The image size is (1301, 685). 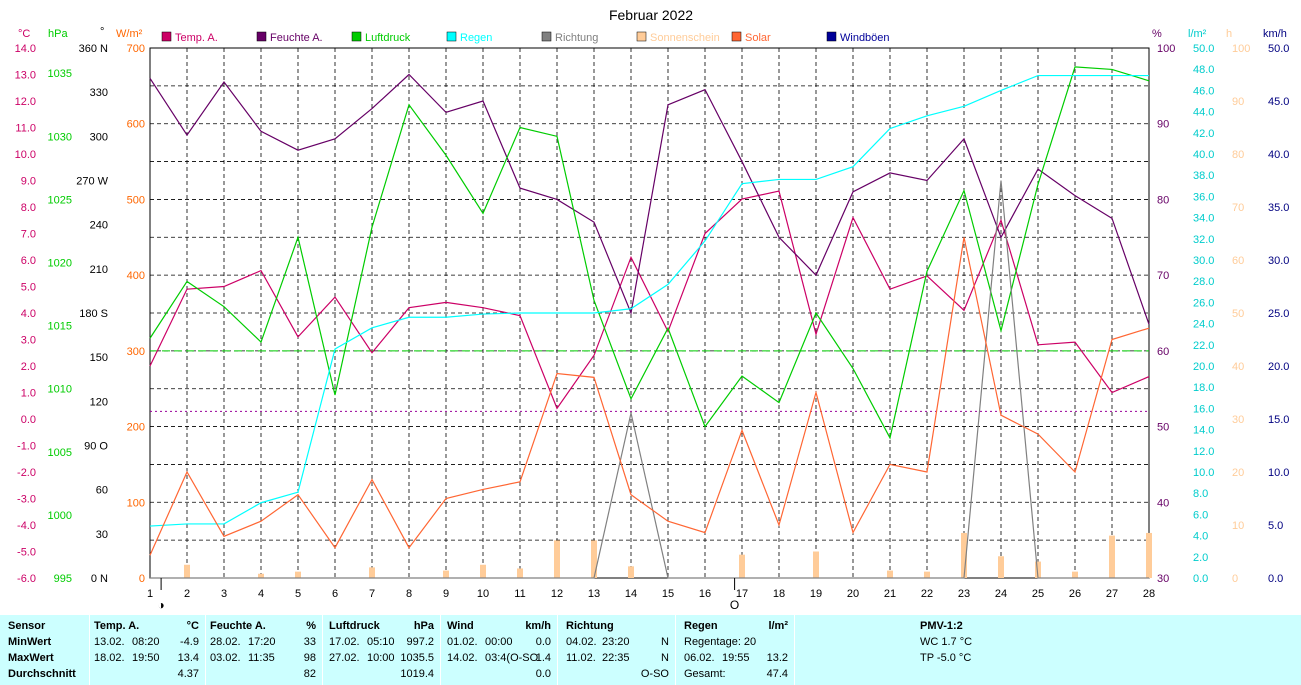 What do you see at coordinates (146, 642) in the screenshot?
I see `stats-temp-min-time: 08:20` at bounding box center [146, 642].